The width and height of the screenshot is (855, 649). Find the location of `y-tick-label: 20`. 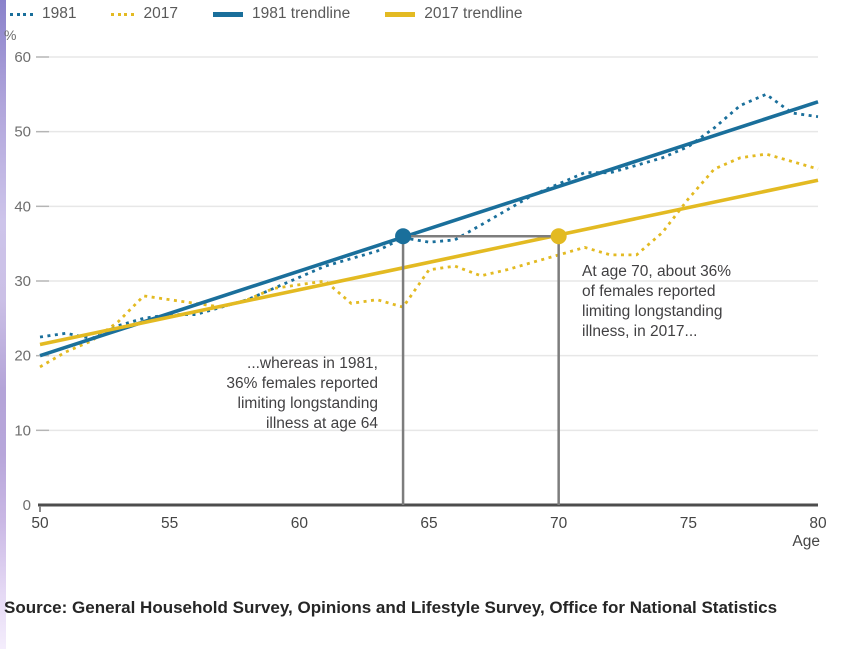

y-tick-label: 20 is located at coordinates (22, 356).